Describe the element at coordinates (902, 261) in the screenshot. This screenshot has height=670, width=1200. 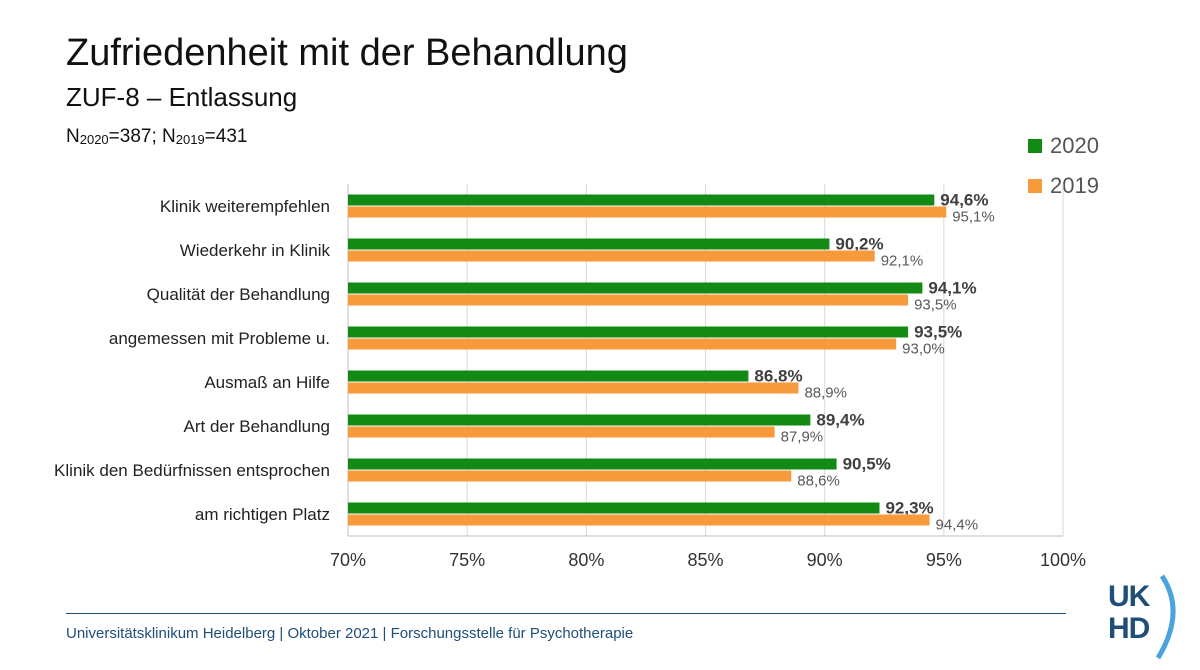
I see `data-label-2019: 92,1%` at that location.